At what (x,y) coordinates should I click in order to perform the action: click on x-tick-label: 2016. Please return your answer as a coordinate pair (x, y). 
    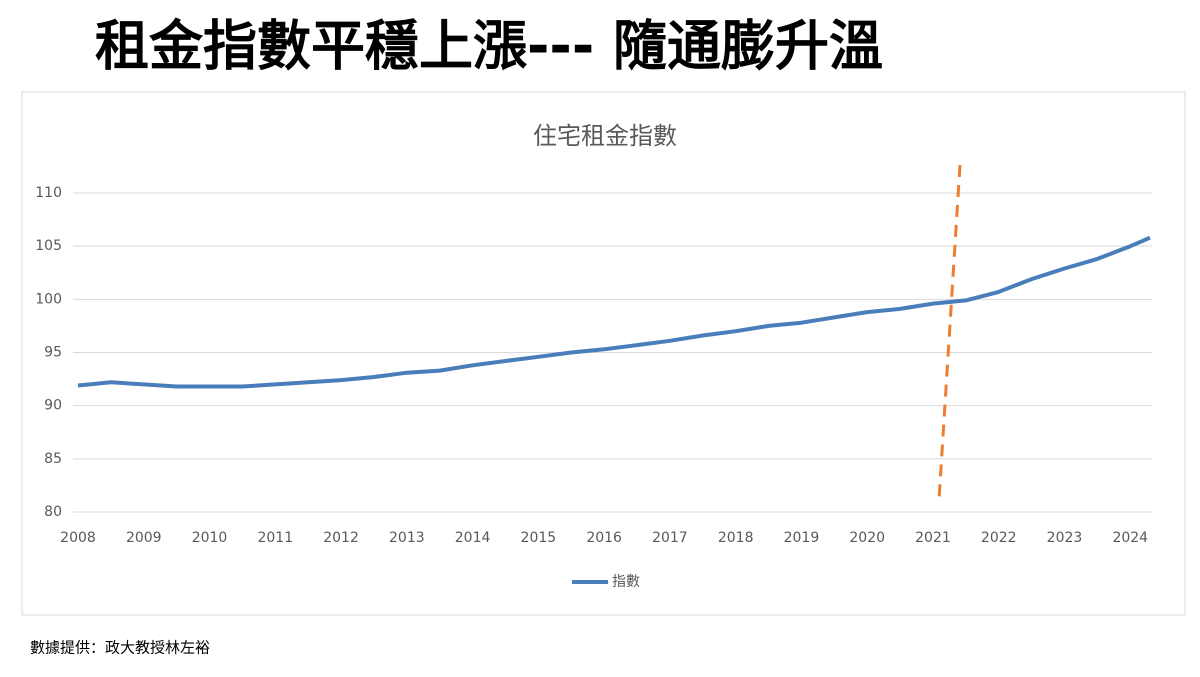
    Looking at the image, I should click on (604, 538).